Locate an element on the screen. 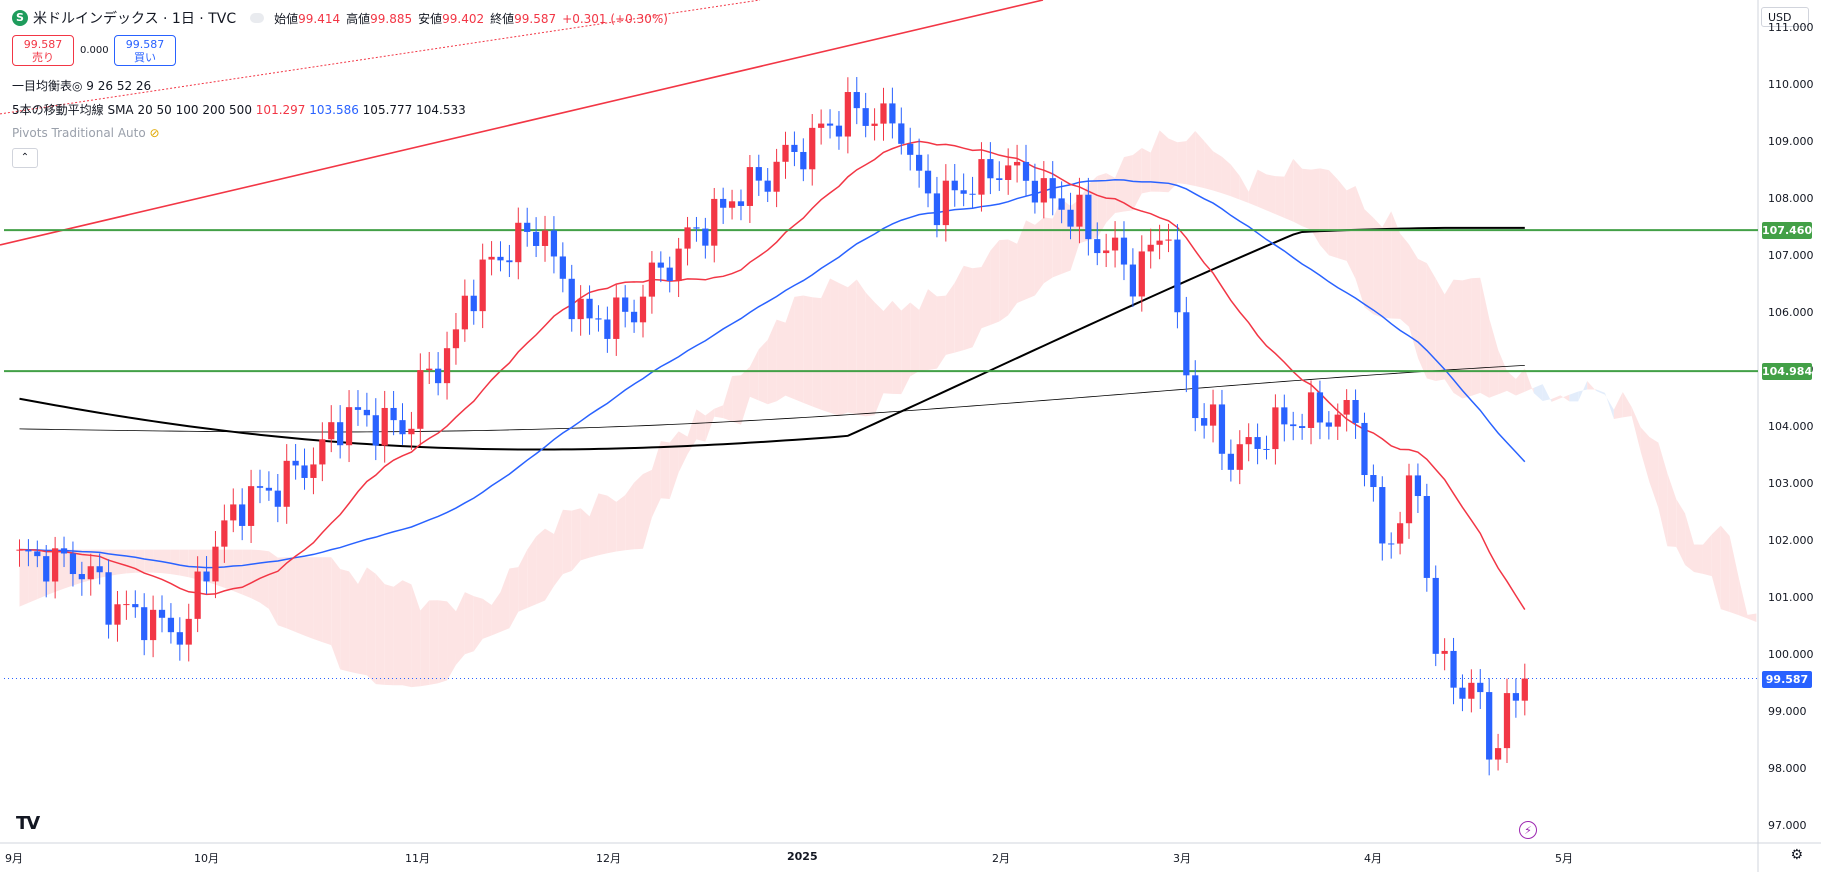 This screenshot has height=872, width=1821. time-tick-label: 5月 is located at coordinates (1564, 858).